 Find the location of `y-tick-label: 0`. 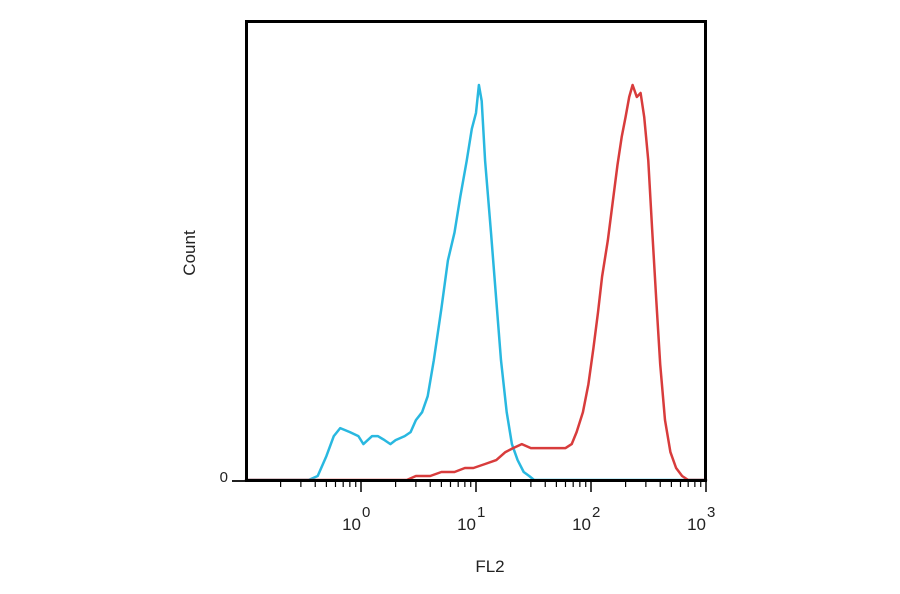

y-tick-label: 0 is located at coordinates (224, 477).